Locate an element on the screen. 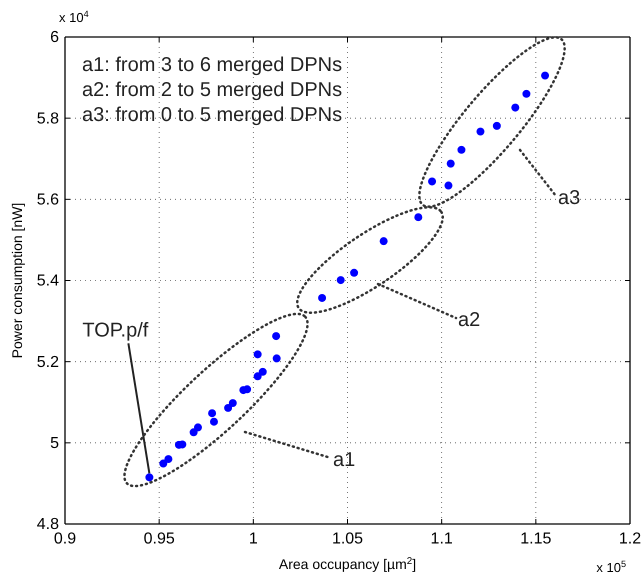 The image size is (641, 575). y-tick-label: 5 is located at coordinates (55, 443).